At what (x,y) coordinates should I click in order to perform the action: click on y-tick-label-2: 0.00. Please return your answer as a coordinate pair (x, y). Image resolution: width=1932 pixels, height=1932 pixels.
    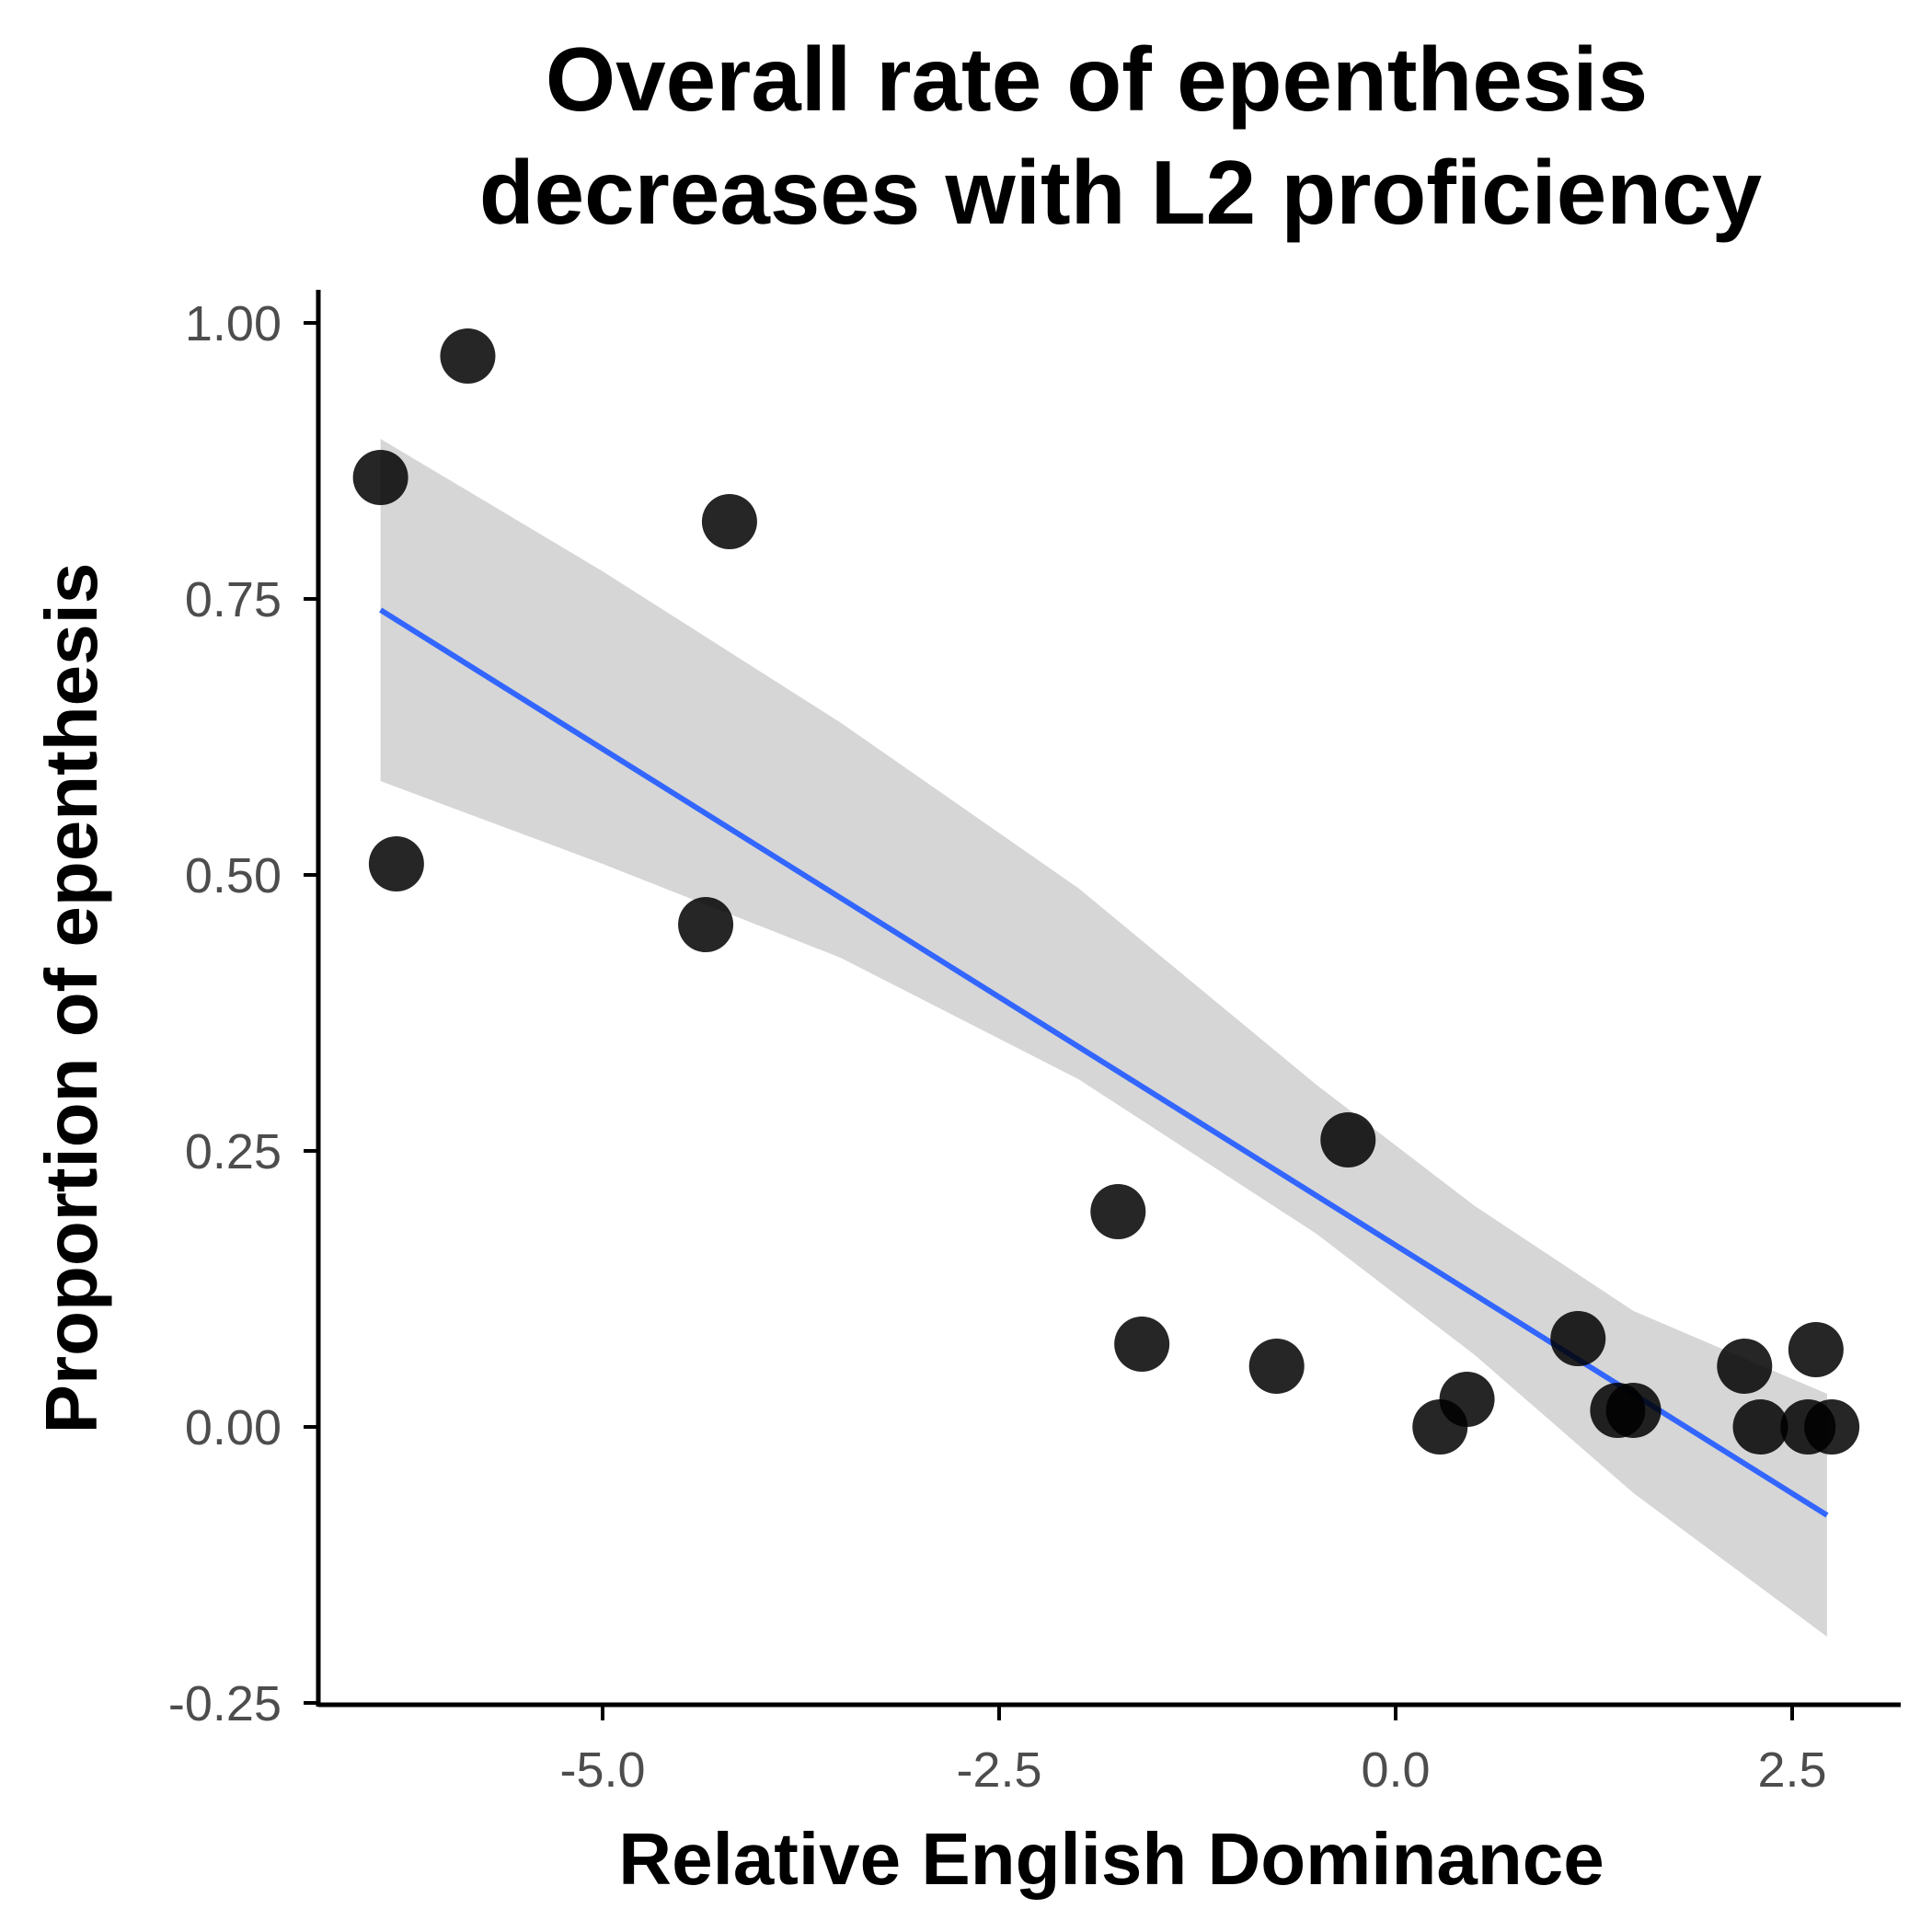
    Looking at the image, I should click on (233, 1427).